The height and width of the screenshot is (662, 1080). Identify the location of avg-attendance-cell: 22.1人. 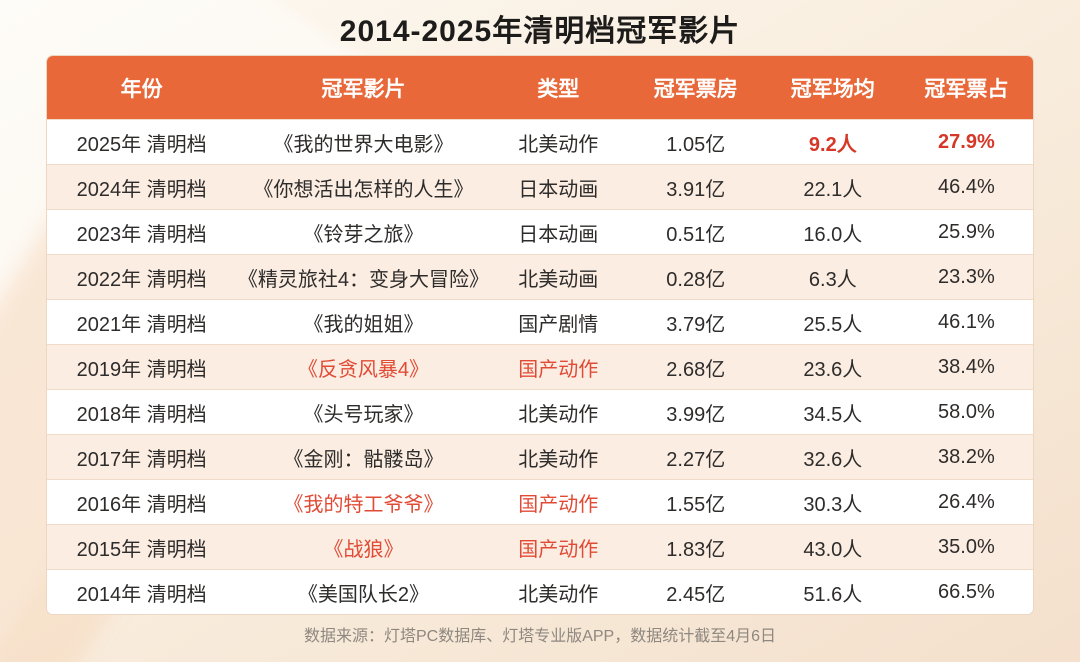
(833, 189).